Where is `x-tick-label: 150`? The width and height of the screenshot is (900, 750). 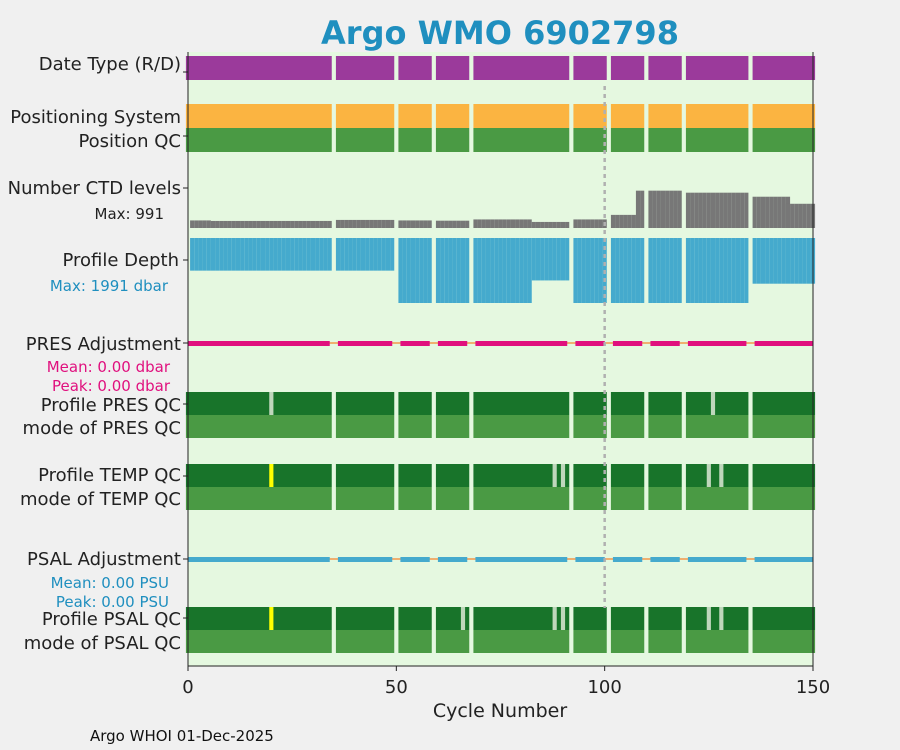
x-tick-label: 150 is located at coordinates (813, 687).